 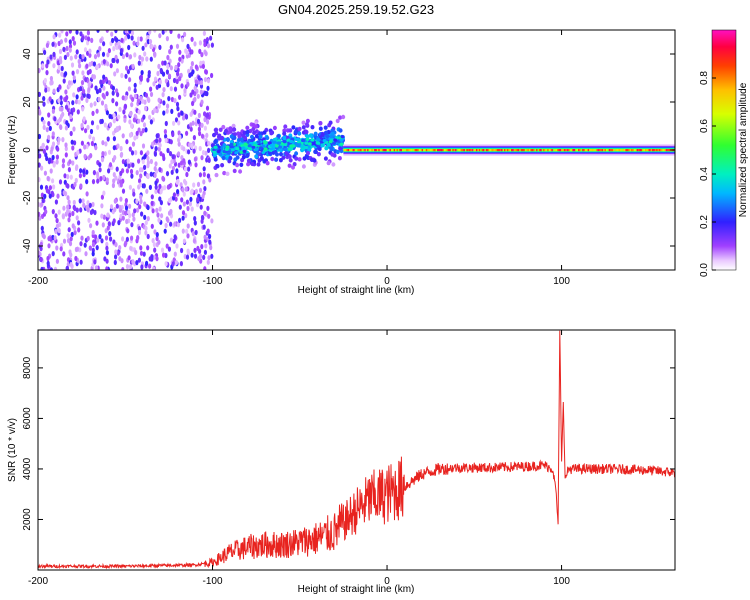 I want to click on heatmap-ylabel: Frequency (Hz), so click(x=12, y=150).